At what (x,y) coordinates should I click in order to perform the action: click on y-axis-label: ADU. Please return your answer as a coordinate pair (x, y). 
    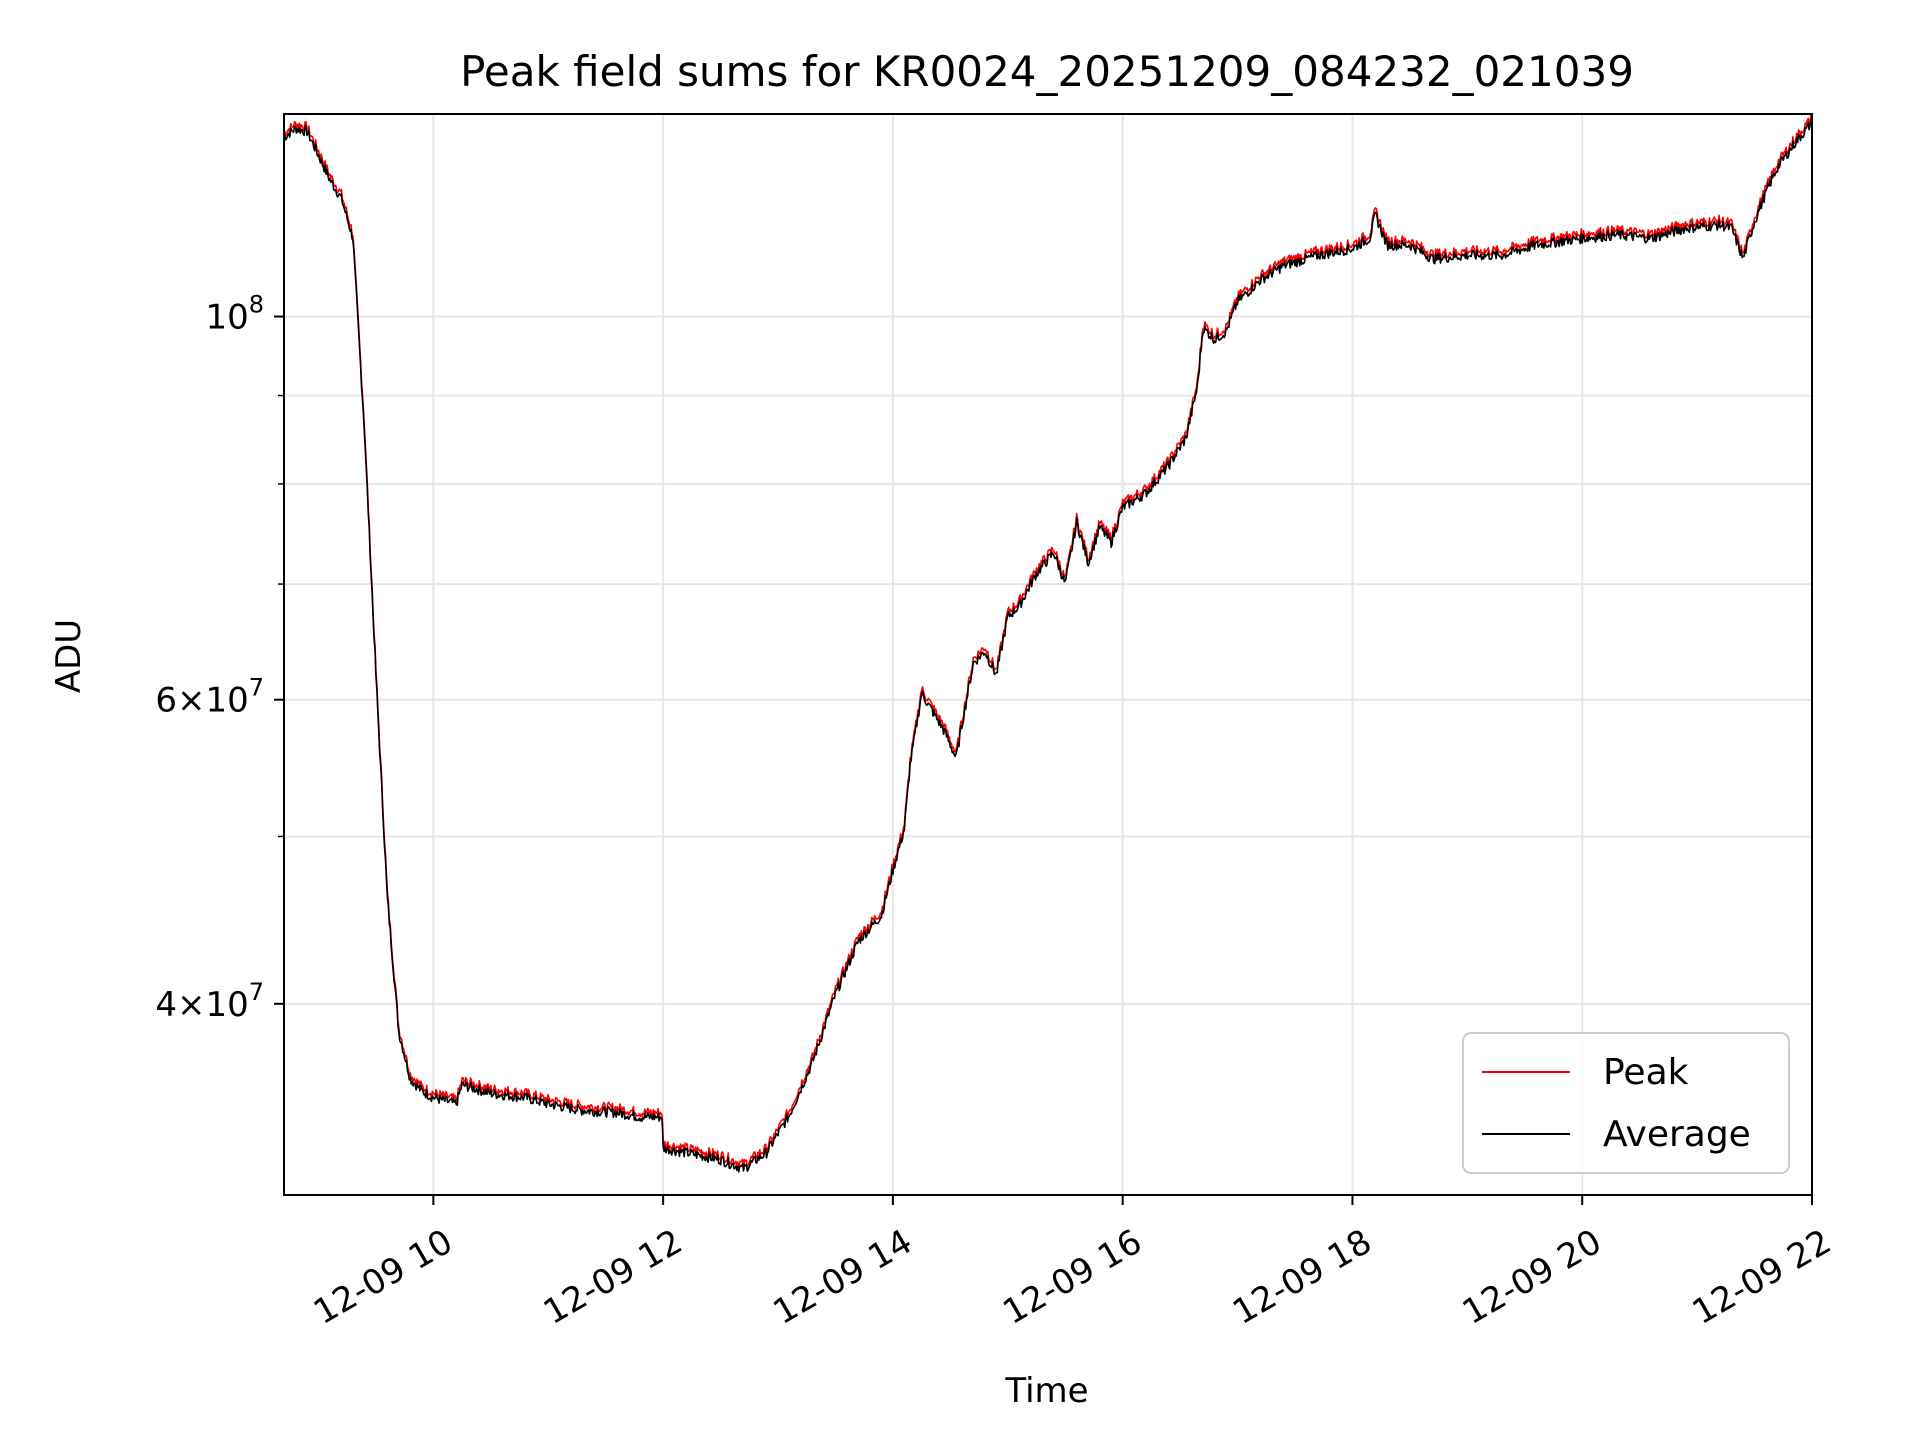
    Looking at the image, I should click on (69, 656).